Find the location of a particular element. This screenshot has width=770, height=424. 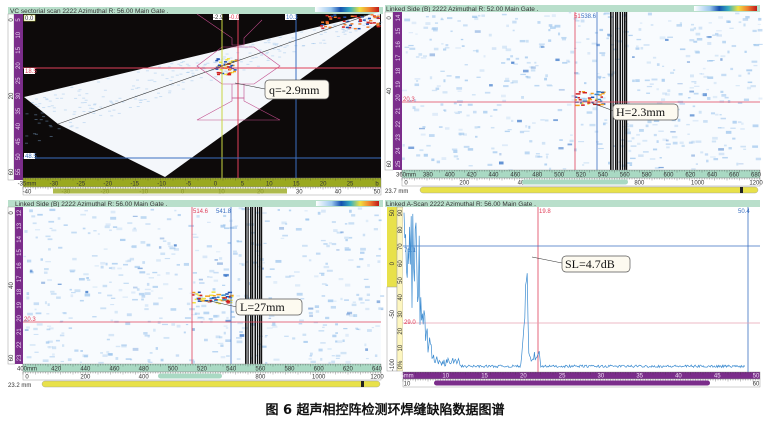

ruler-label: 15 is located at coordinates (296, 185).